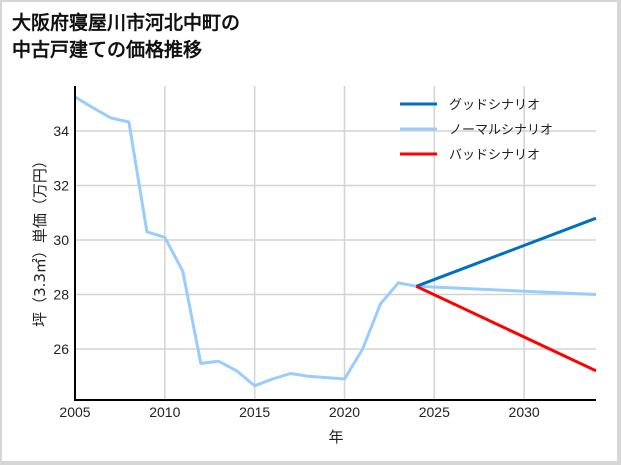 This screenshot has height=465, width=621. Describe the element at coordinates (61, 240) in the screenshot. I see `y-tick-label: 30` at that location.